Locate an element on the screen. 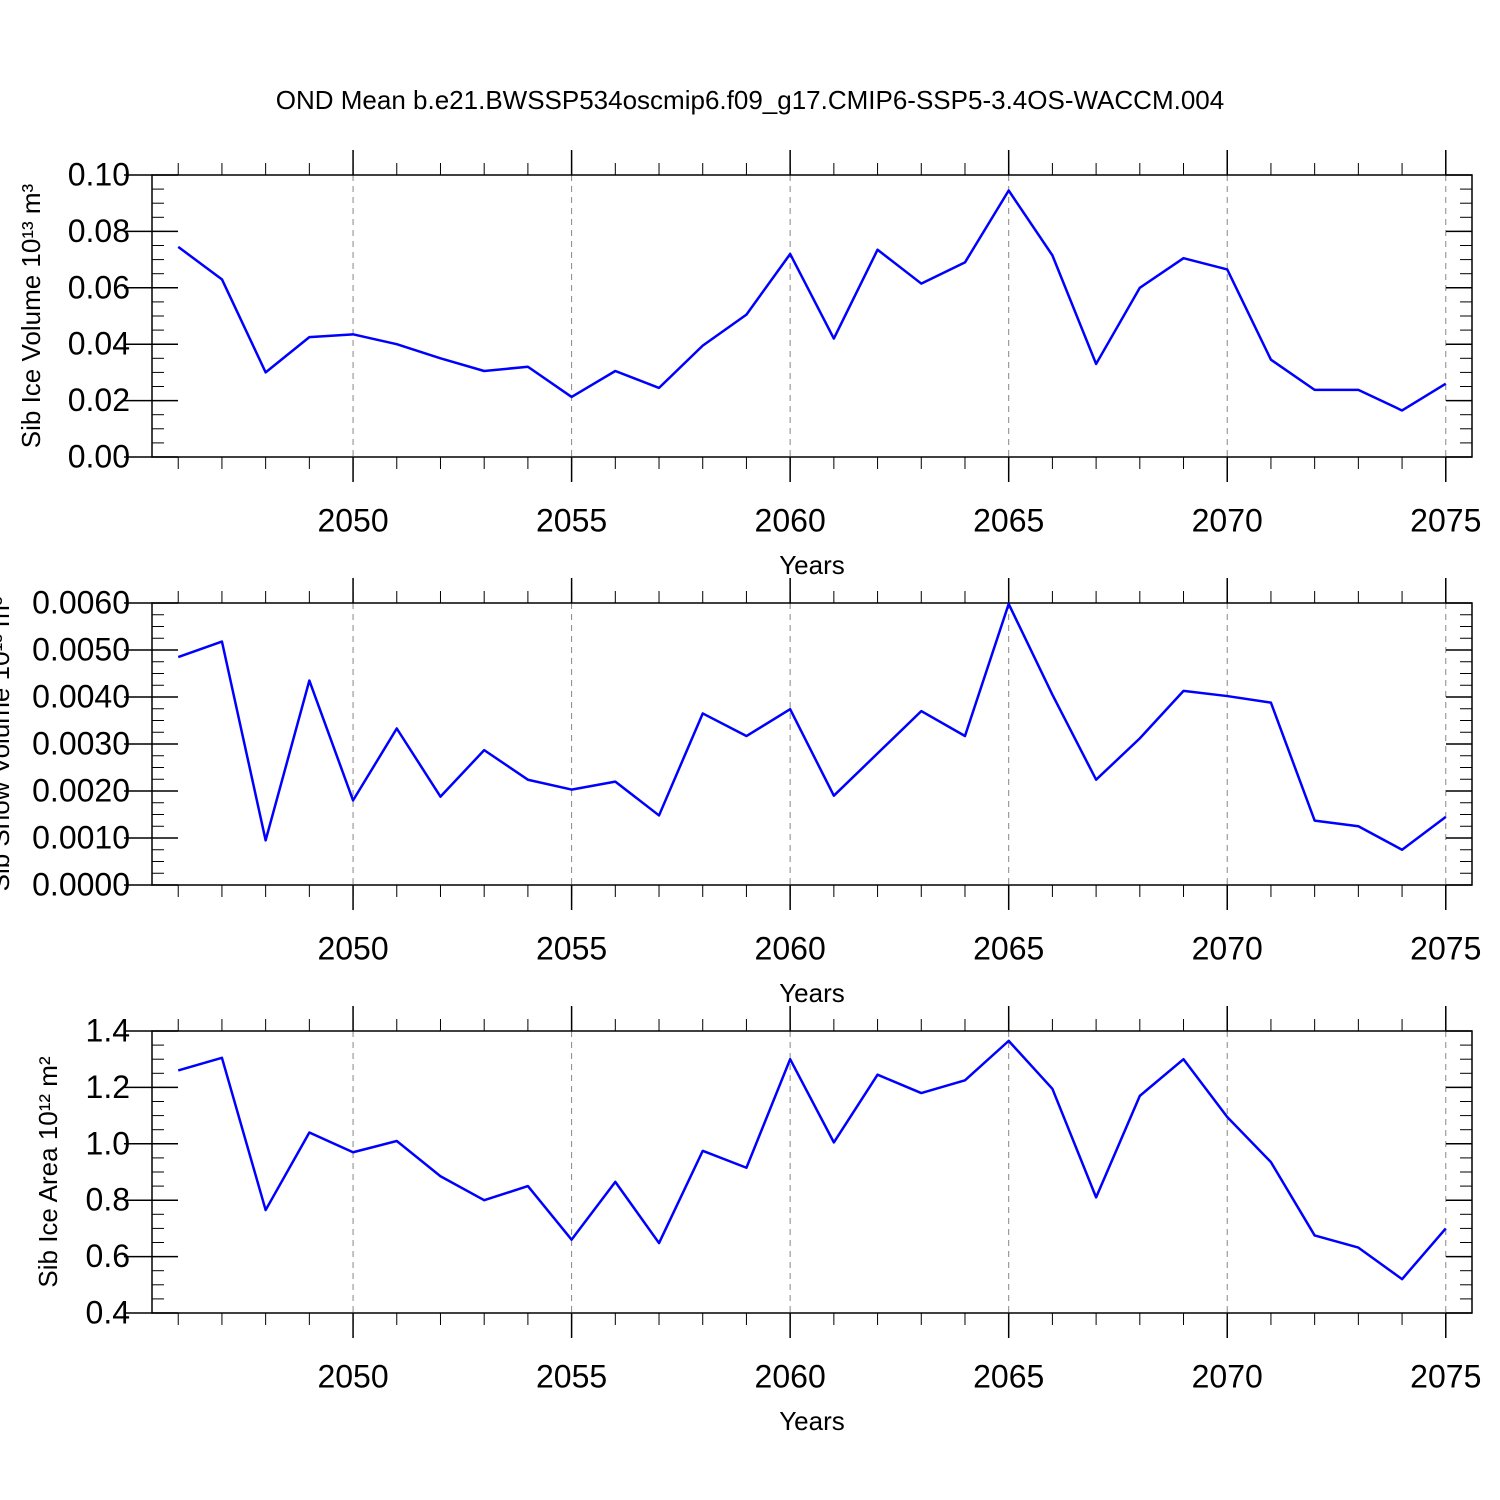  y-axis-label: Sib Ice Volume 10¹³ m³ is located at coordinates (31, 315).